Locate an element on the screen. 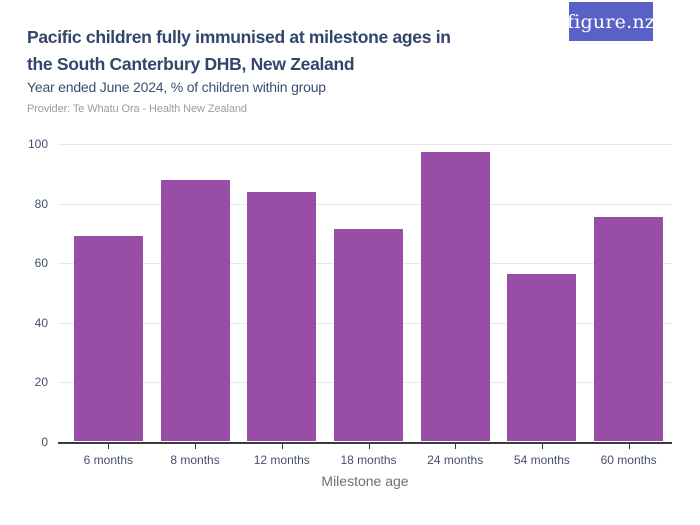 The width and height of the screenshot is (700, 525). bar-24-months is located at coordinates (455, 297).